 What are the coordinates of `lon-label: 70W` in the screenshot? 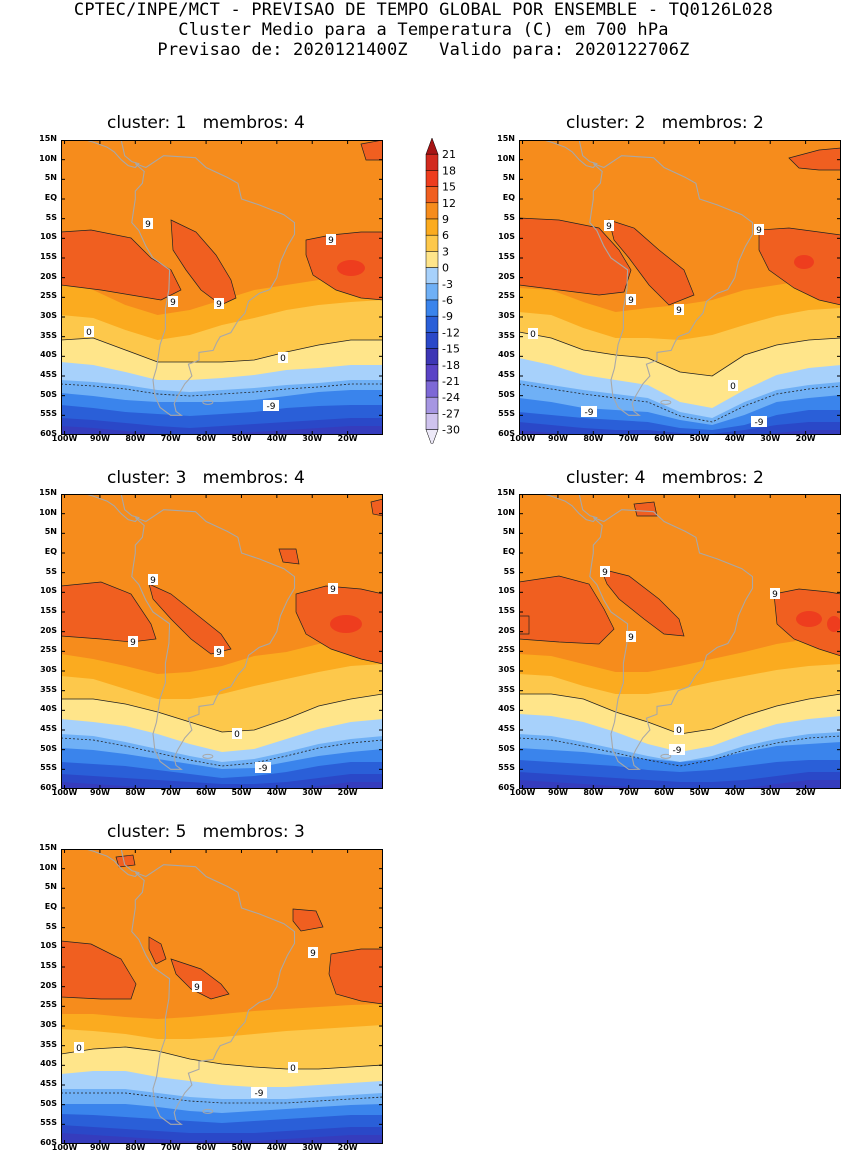 It's located at (170, 438).